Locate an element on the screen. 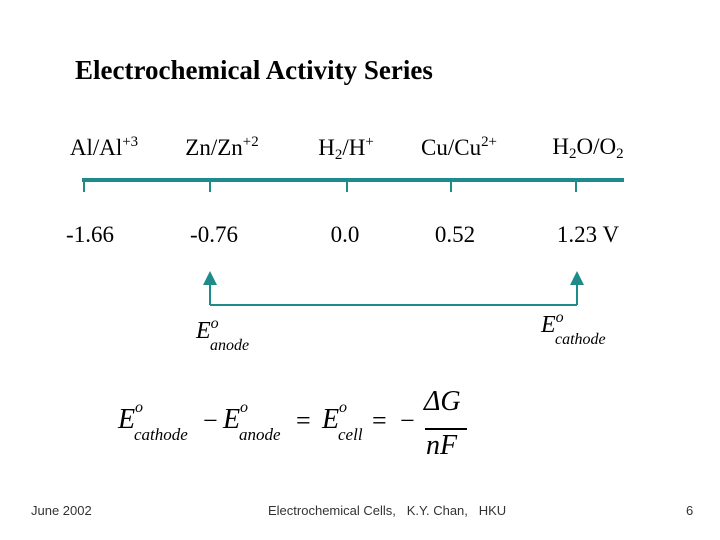 Image resolution: width=720 pixels, height=540 pixels. couple-h2o-base: H is located at coordinates (561, 146).